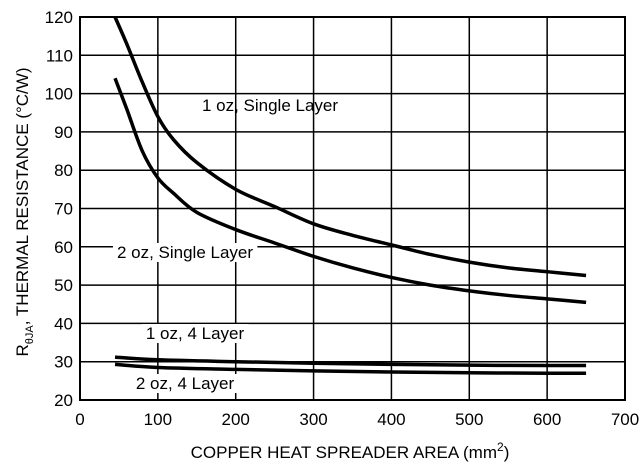 This screenshot has width=643, height=467. Describe the element at coordinates (158, 419) in the screenshot. I see `x-tick-label: 100` at that location.